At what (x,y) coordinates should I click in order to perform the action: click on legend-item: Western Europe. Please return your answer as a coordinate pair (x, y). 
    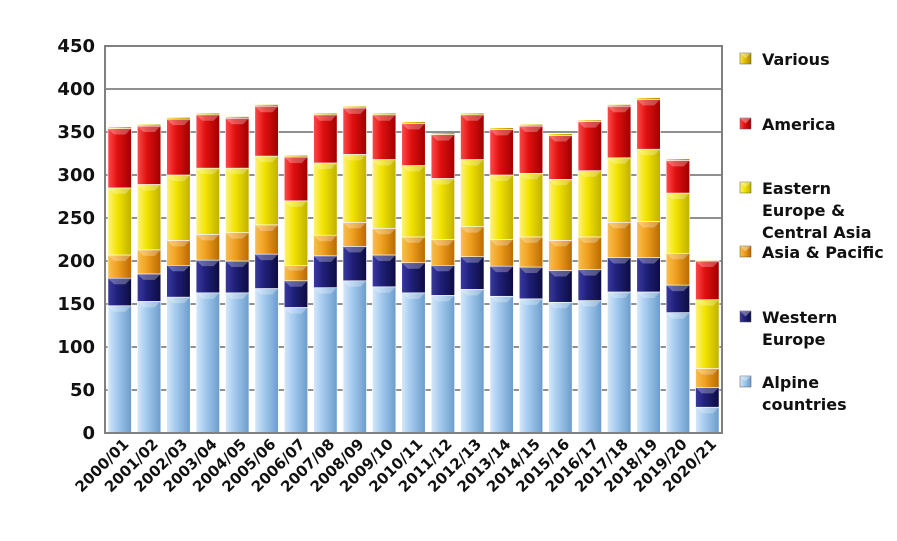
    Looking at the image, I should click on (788, 328).